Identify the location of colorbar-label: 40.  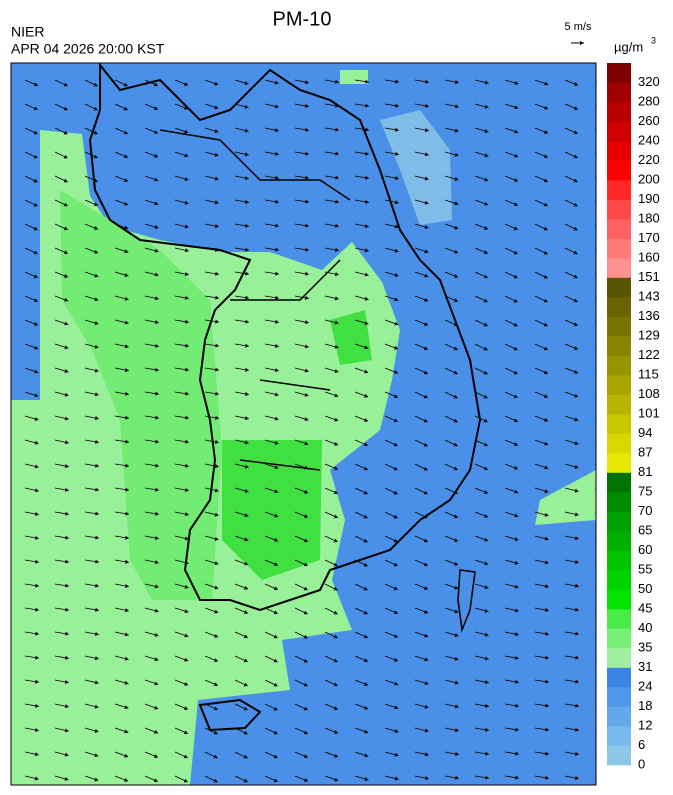
(645, 627).